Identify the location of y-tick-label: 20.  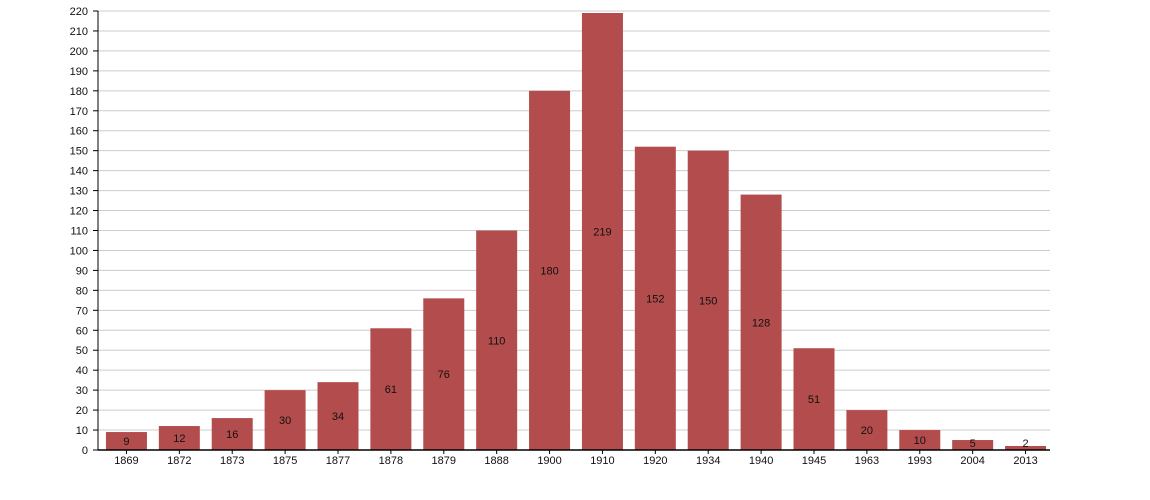
(82, 411).